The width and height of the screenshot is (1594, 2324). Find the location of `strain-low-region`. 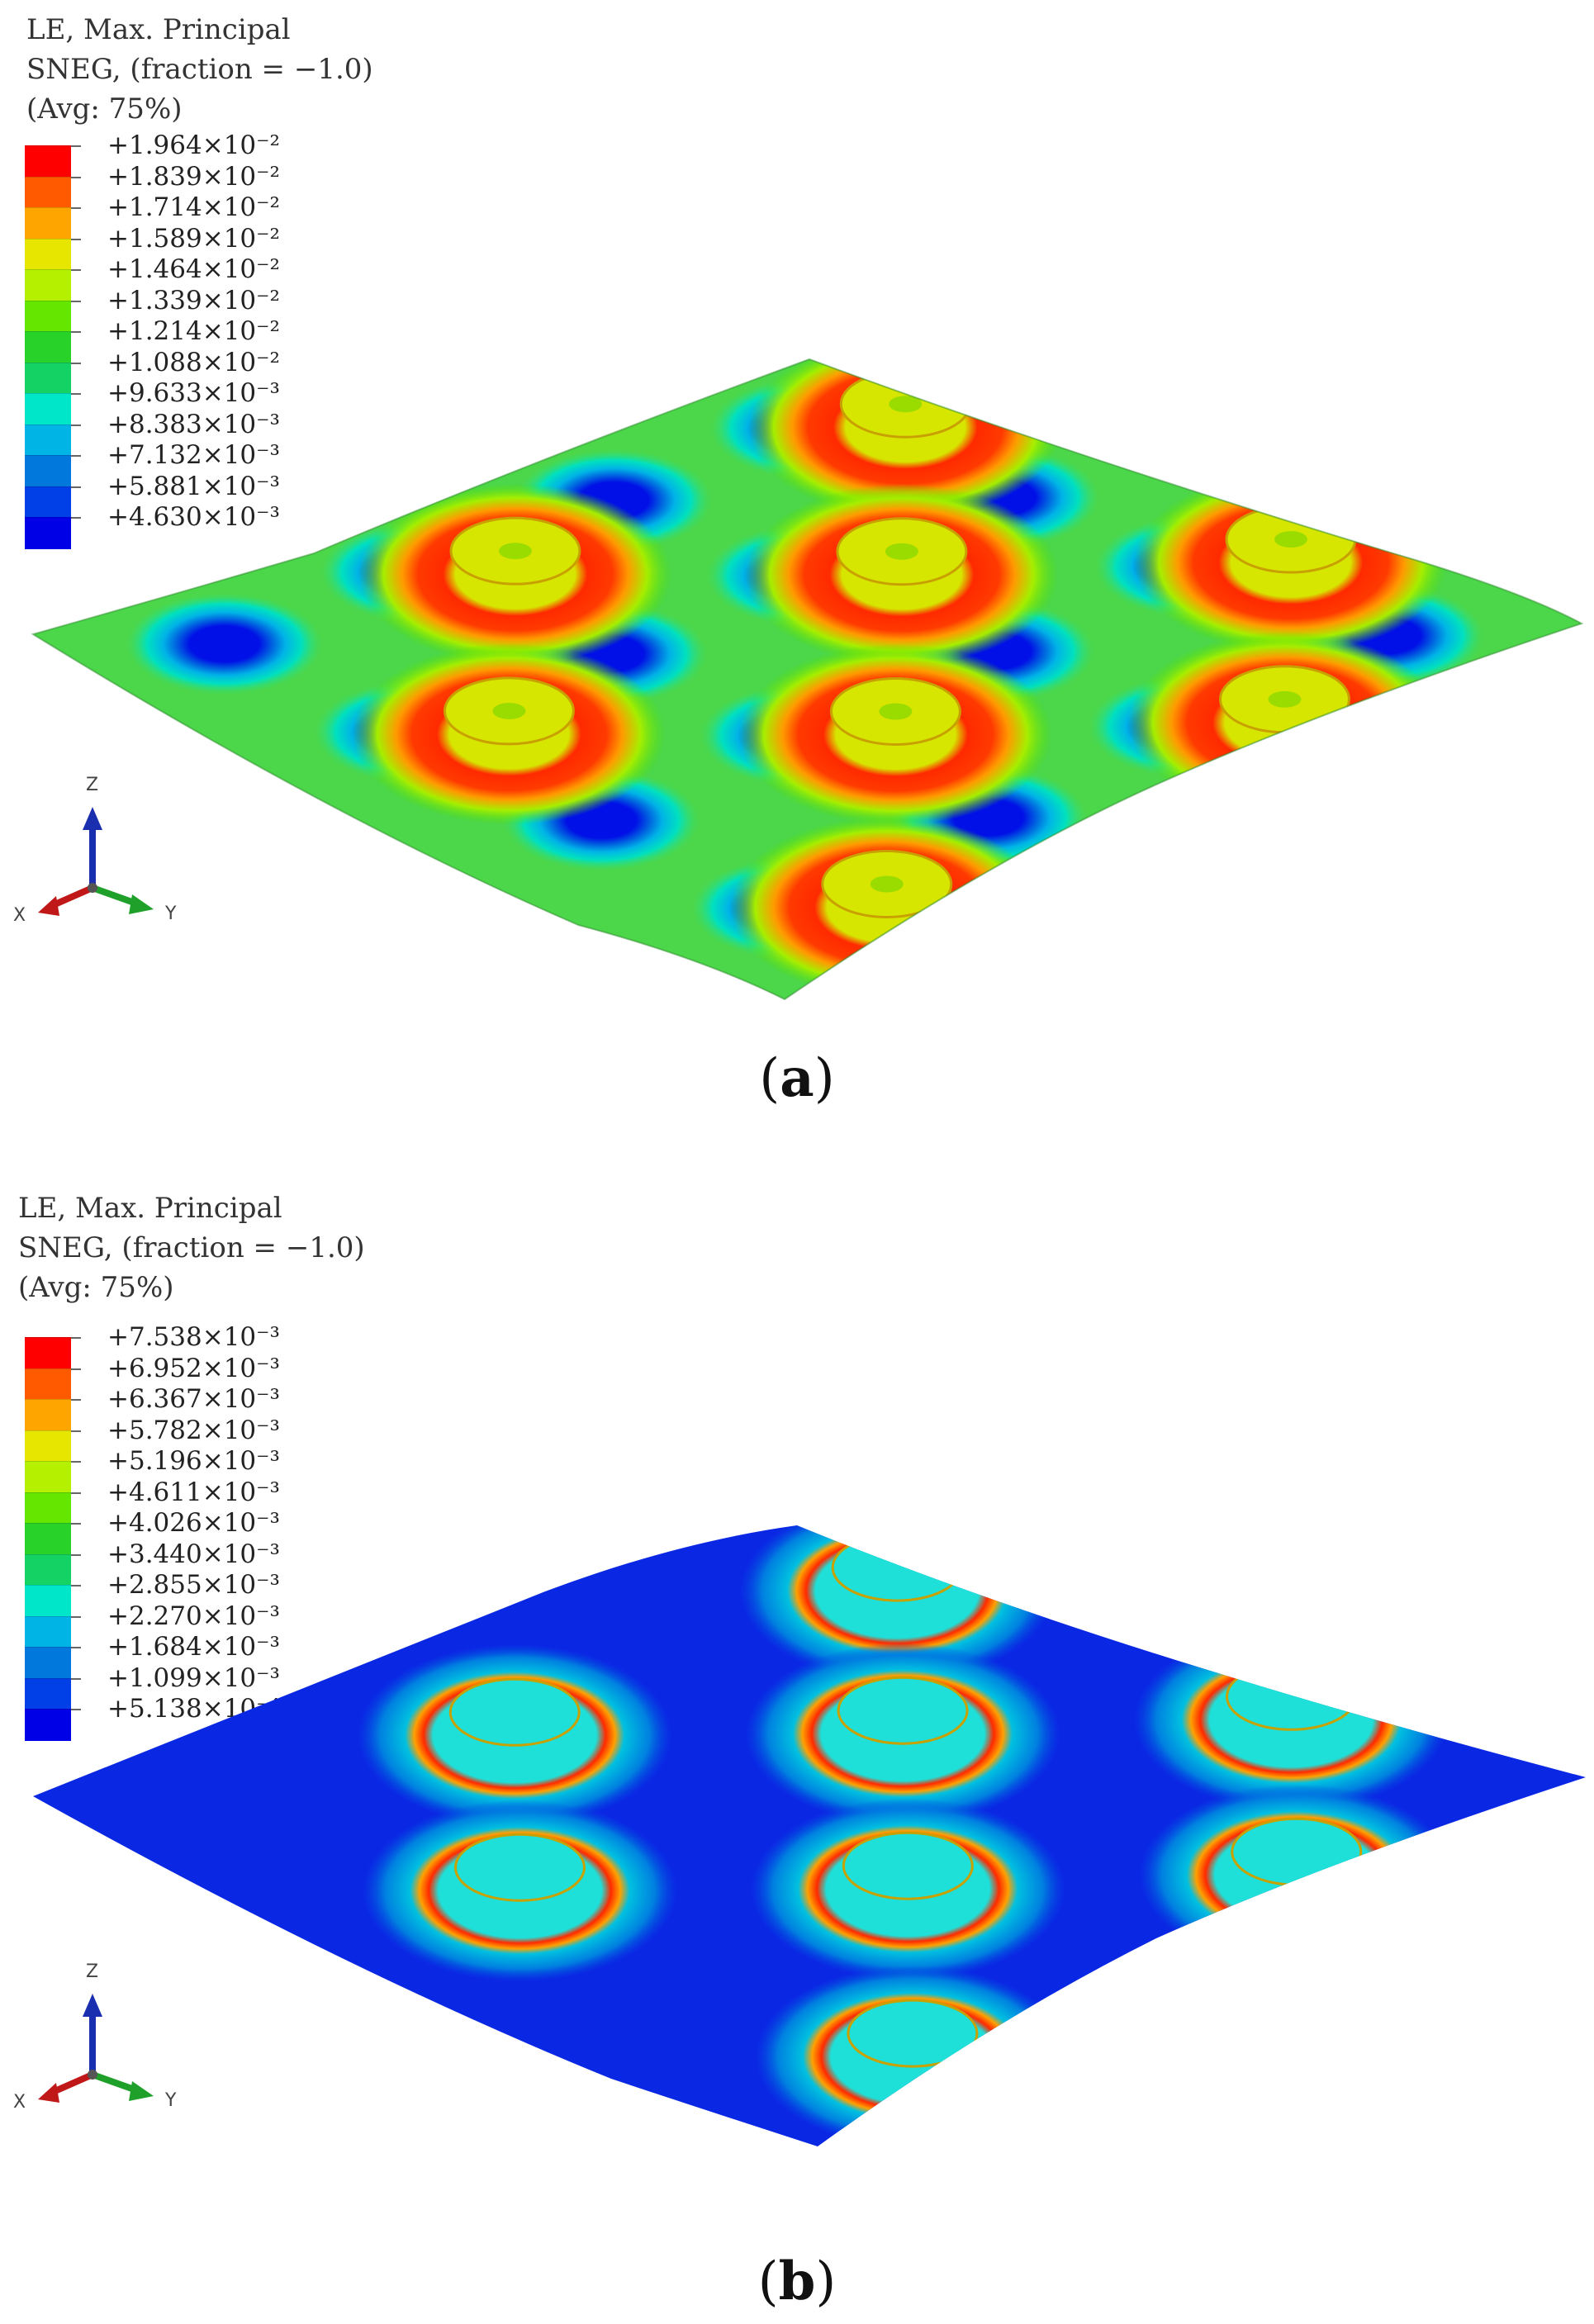

strain-low-region is located at coordinates (224, 643).